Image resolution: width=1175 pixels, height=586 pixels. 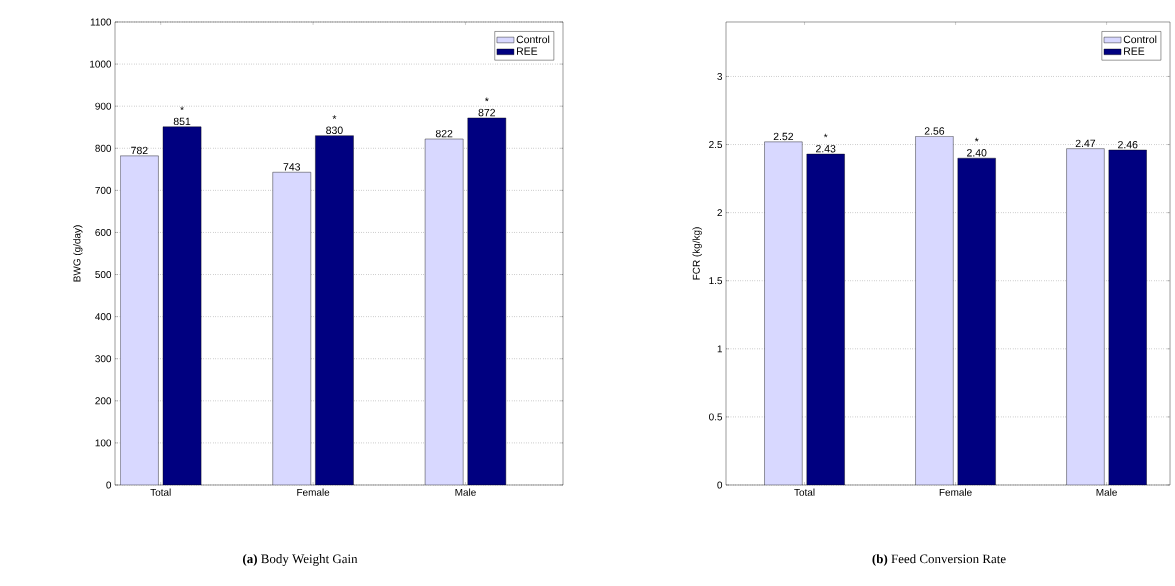 I want to click on text: (b) Feed Conversion Rate, so click(x=939, y=560).